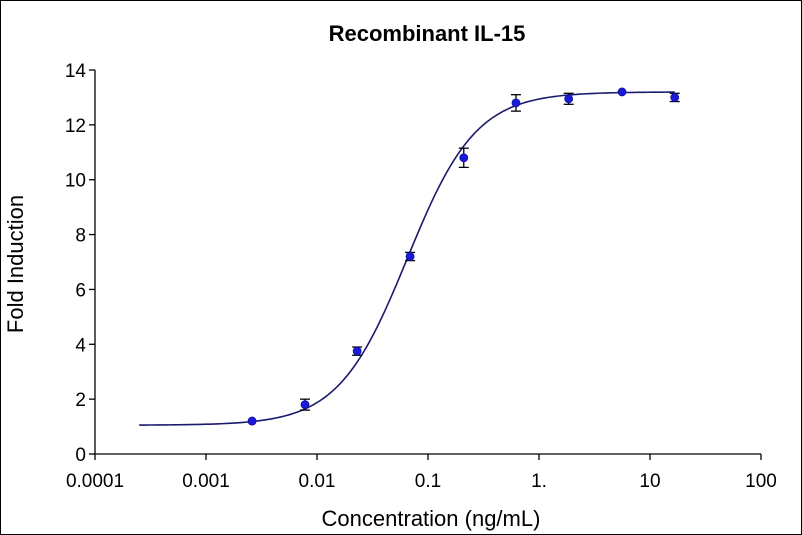 This screenshot has height=535, width=802. I want to click on y-tick-label: 12, so click(75, 126).